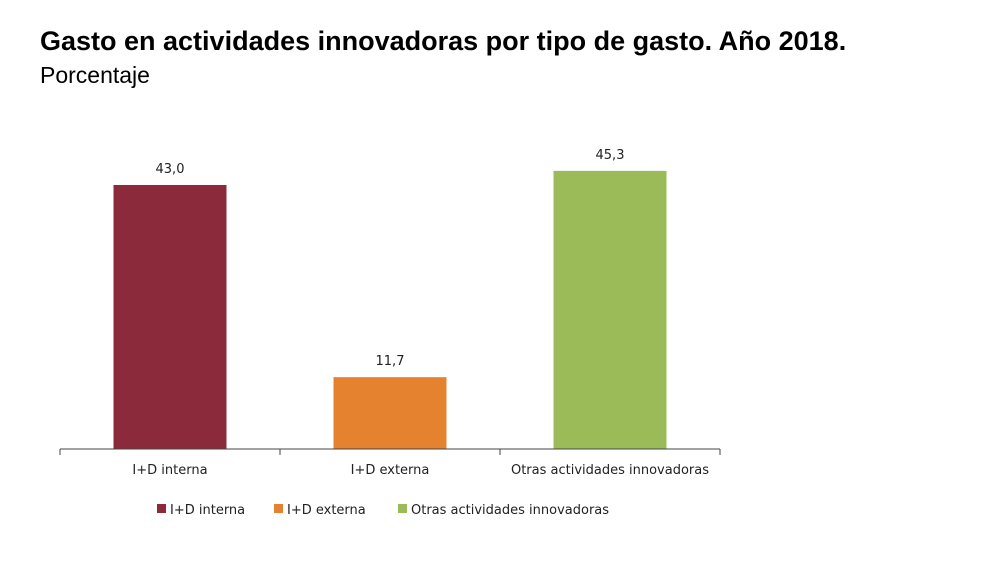  I want to click on data-label: 45,3, so click(610, 155).